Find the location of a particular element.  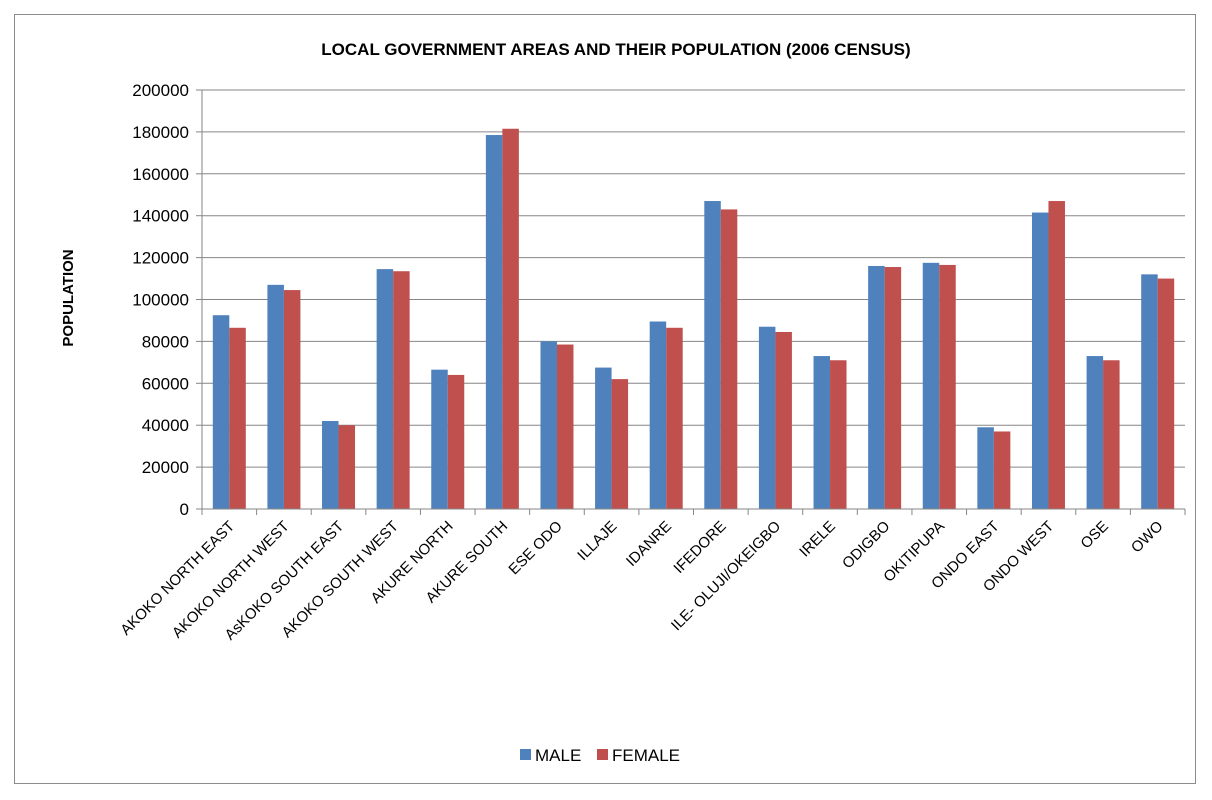

y-tick-label: 120000 is located at coordinates (160, 258).